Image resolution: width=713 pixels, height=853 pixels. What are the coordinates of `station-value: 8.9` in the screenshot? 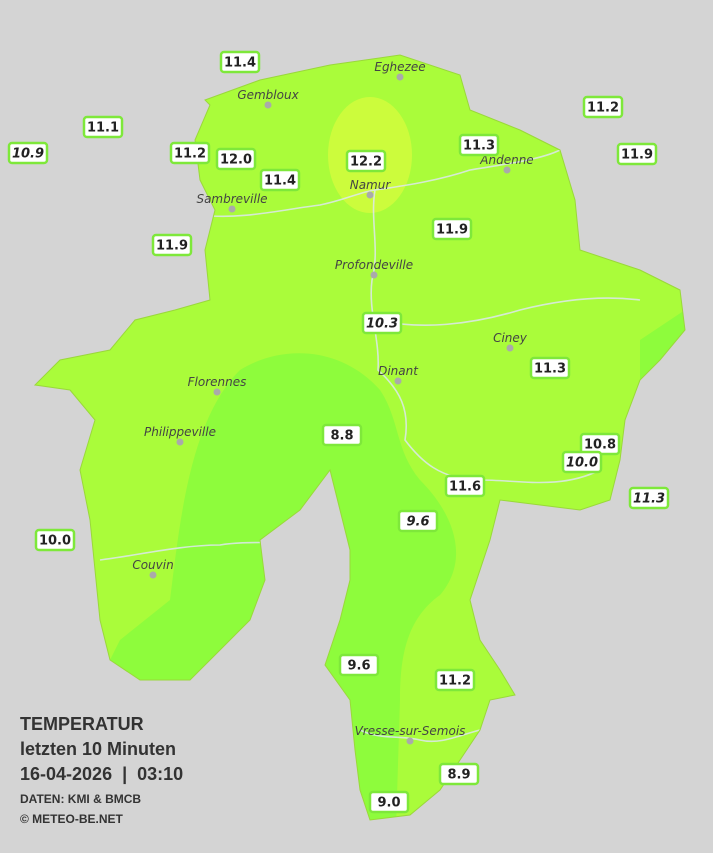 It's located at (458, 775).